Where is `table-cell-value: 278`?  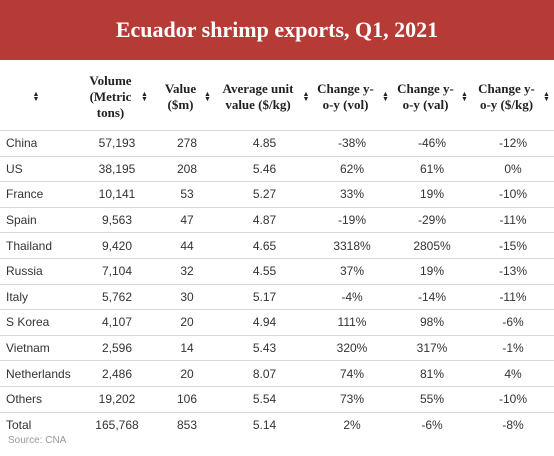
table-cell-value: 278 is located at coordinates (187, 143).